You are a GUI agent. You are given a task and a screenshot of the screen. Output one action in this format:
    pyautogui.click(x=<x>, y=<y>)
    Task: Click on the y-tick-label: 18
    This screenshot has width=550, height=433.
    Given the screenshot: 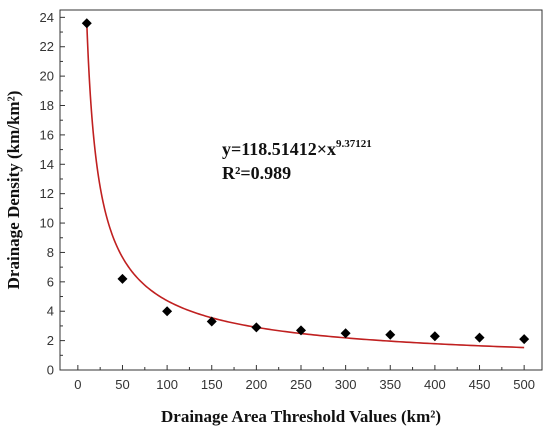 What is the action you would take?
    pyautogui.click(x=47, y=105)
    